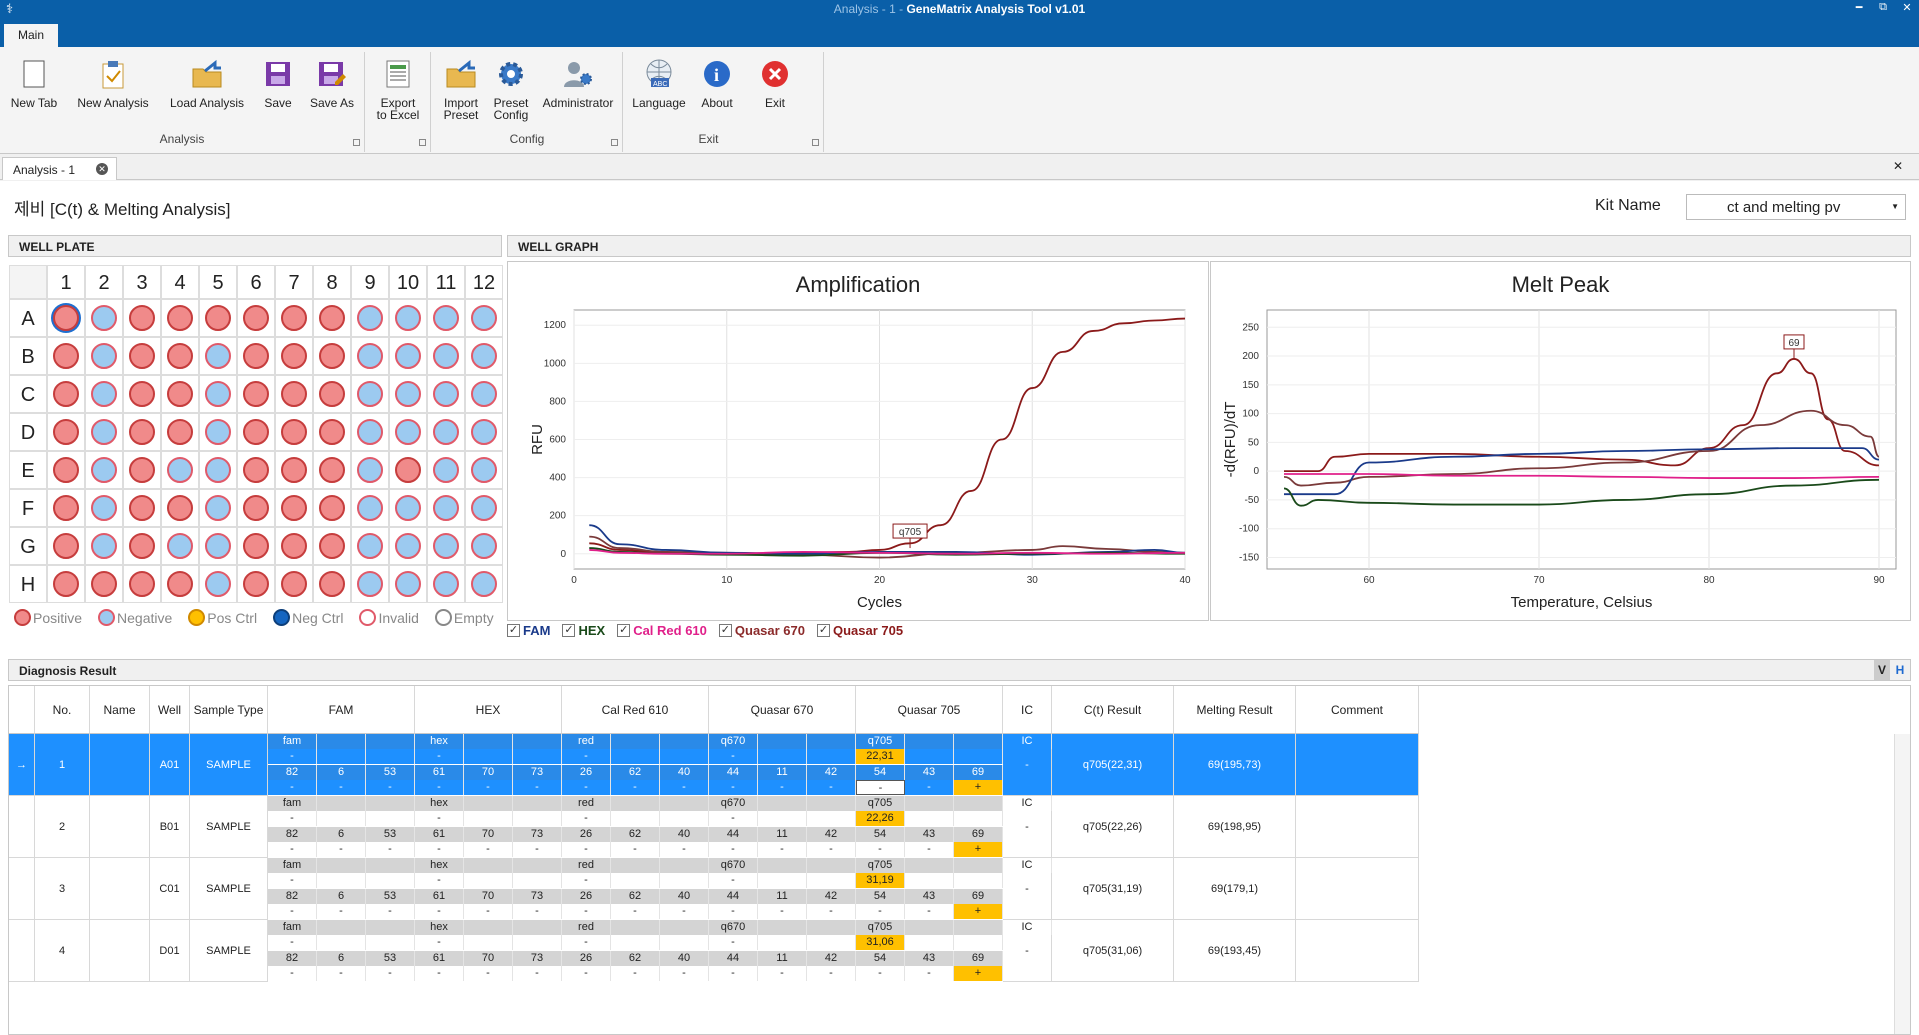  What do you see at coordinates (370, 432) in the screenshot?
I see `well-D9` at bounding box center [370, 432].